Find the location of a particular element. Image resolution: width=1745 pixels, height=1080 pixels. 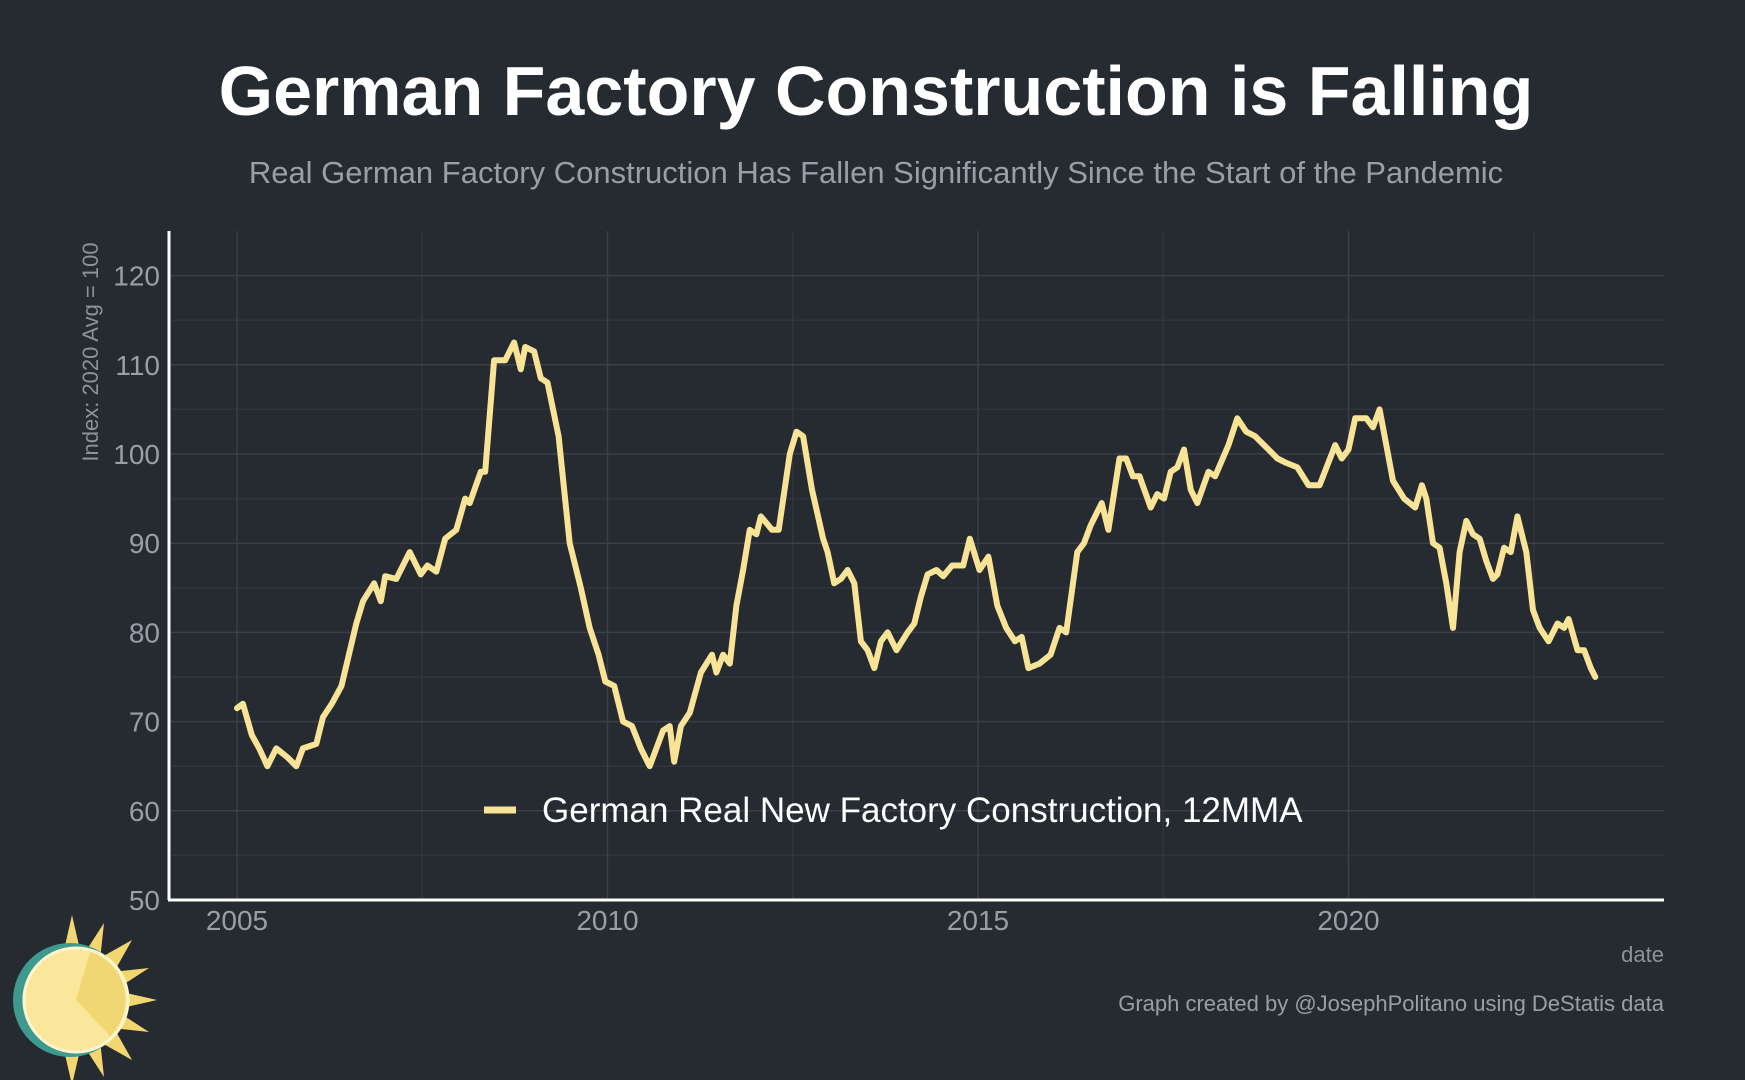

chart-title: German Factory Construction is Falling is located at coordinates (876, 91).